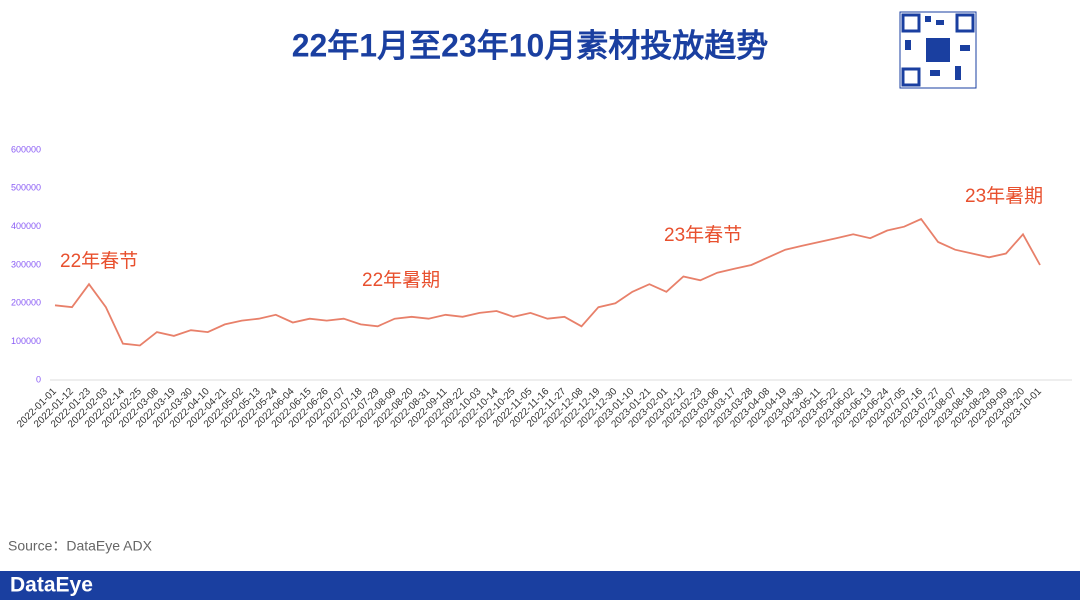 Image resolution: width=1080 pixels, height=605 pixels. I want to click on qr-code, so click(938, 50).